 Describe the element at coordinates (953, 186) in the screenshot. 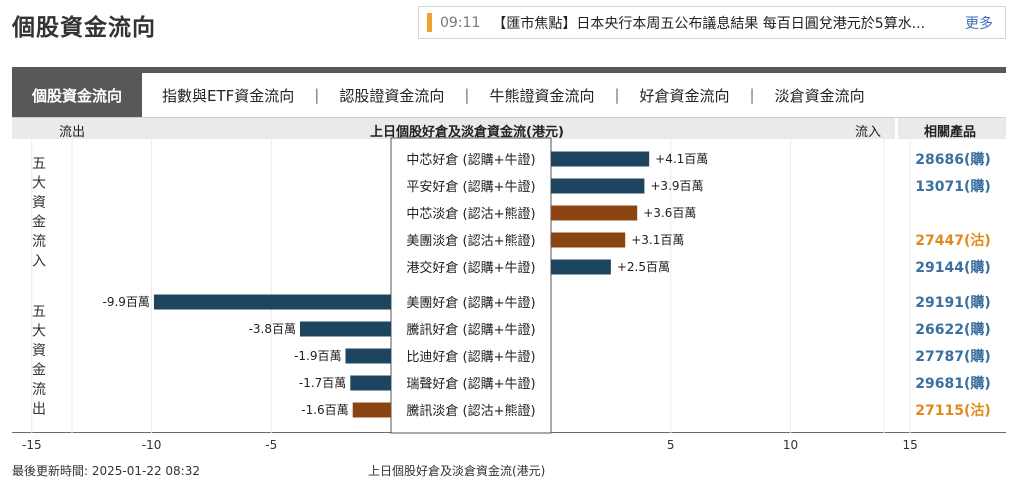

I see `related-product-link: 13071(購)` at that location.